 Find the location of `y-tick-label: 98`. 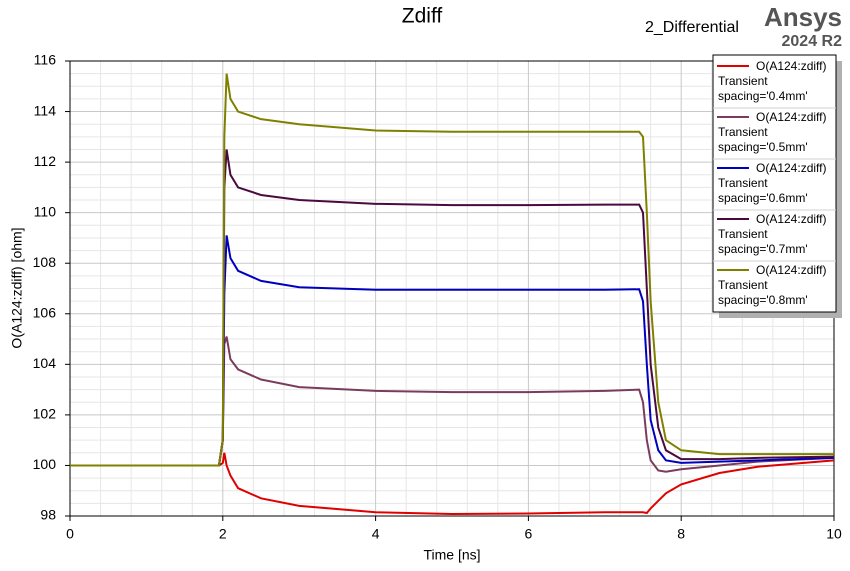

y-tick-label: 98 is located at coordinates (48, 515).